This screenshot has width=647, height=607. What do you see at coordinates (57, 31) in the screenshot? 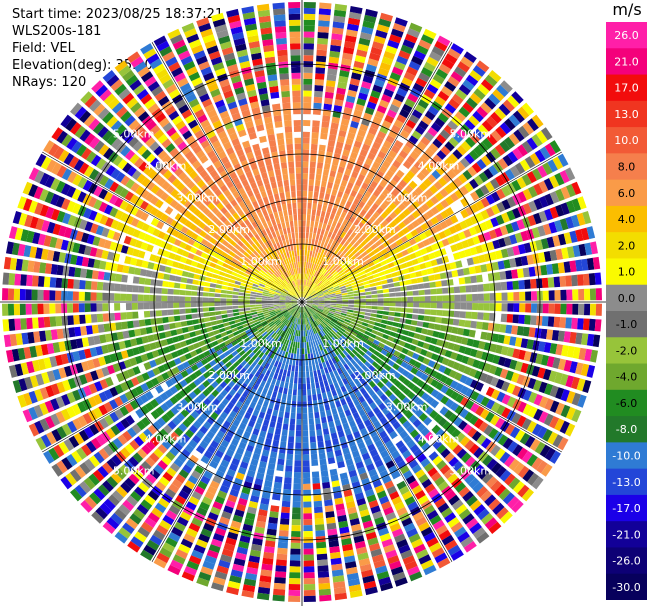
I see `station-label: WLS200s-181` at bounding box center [57, 31].